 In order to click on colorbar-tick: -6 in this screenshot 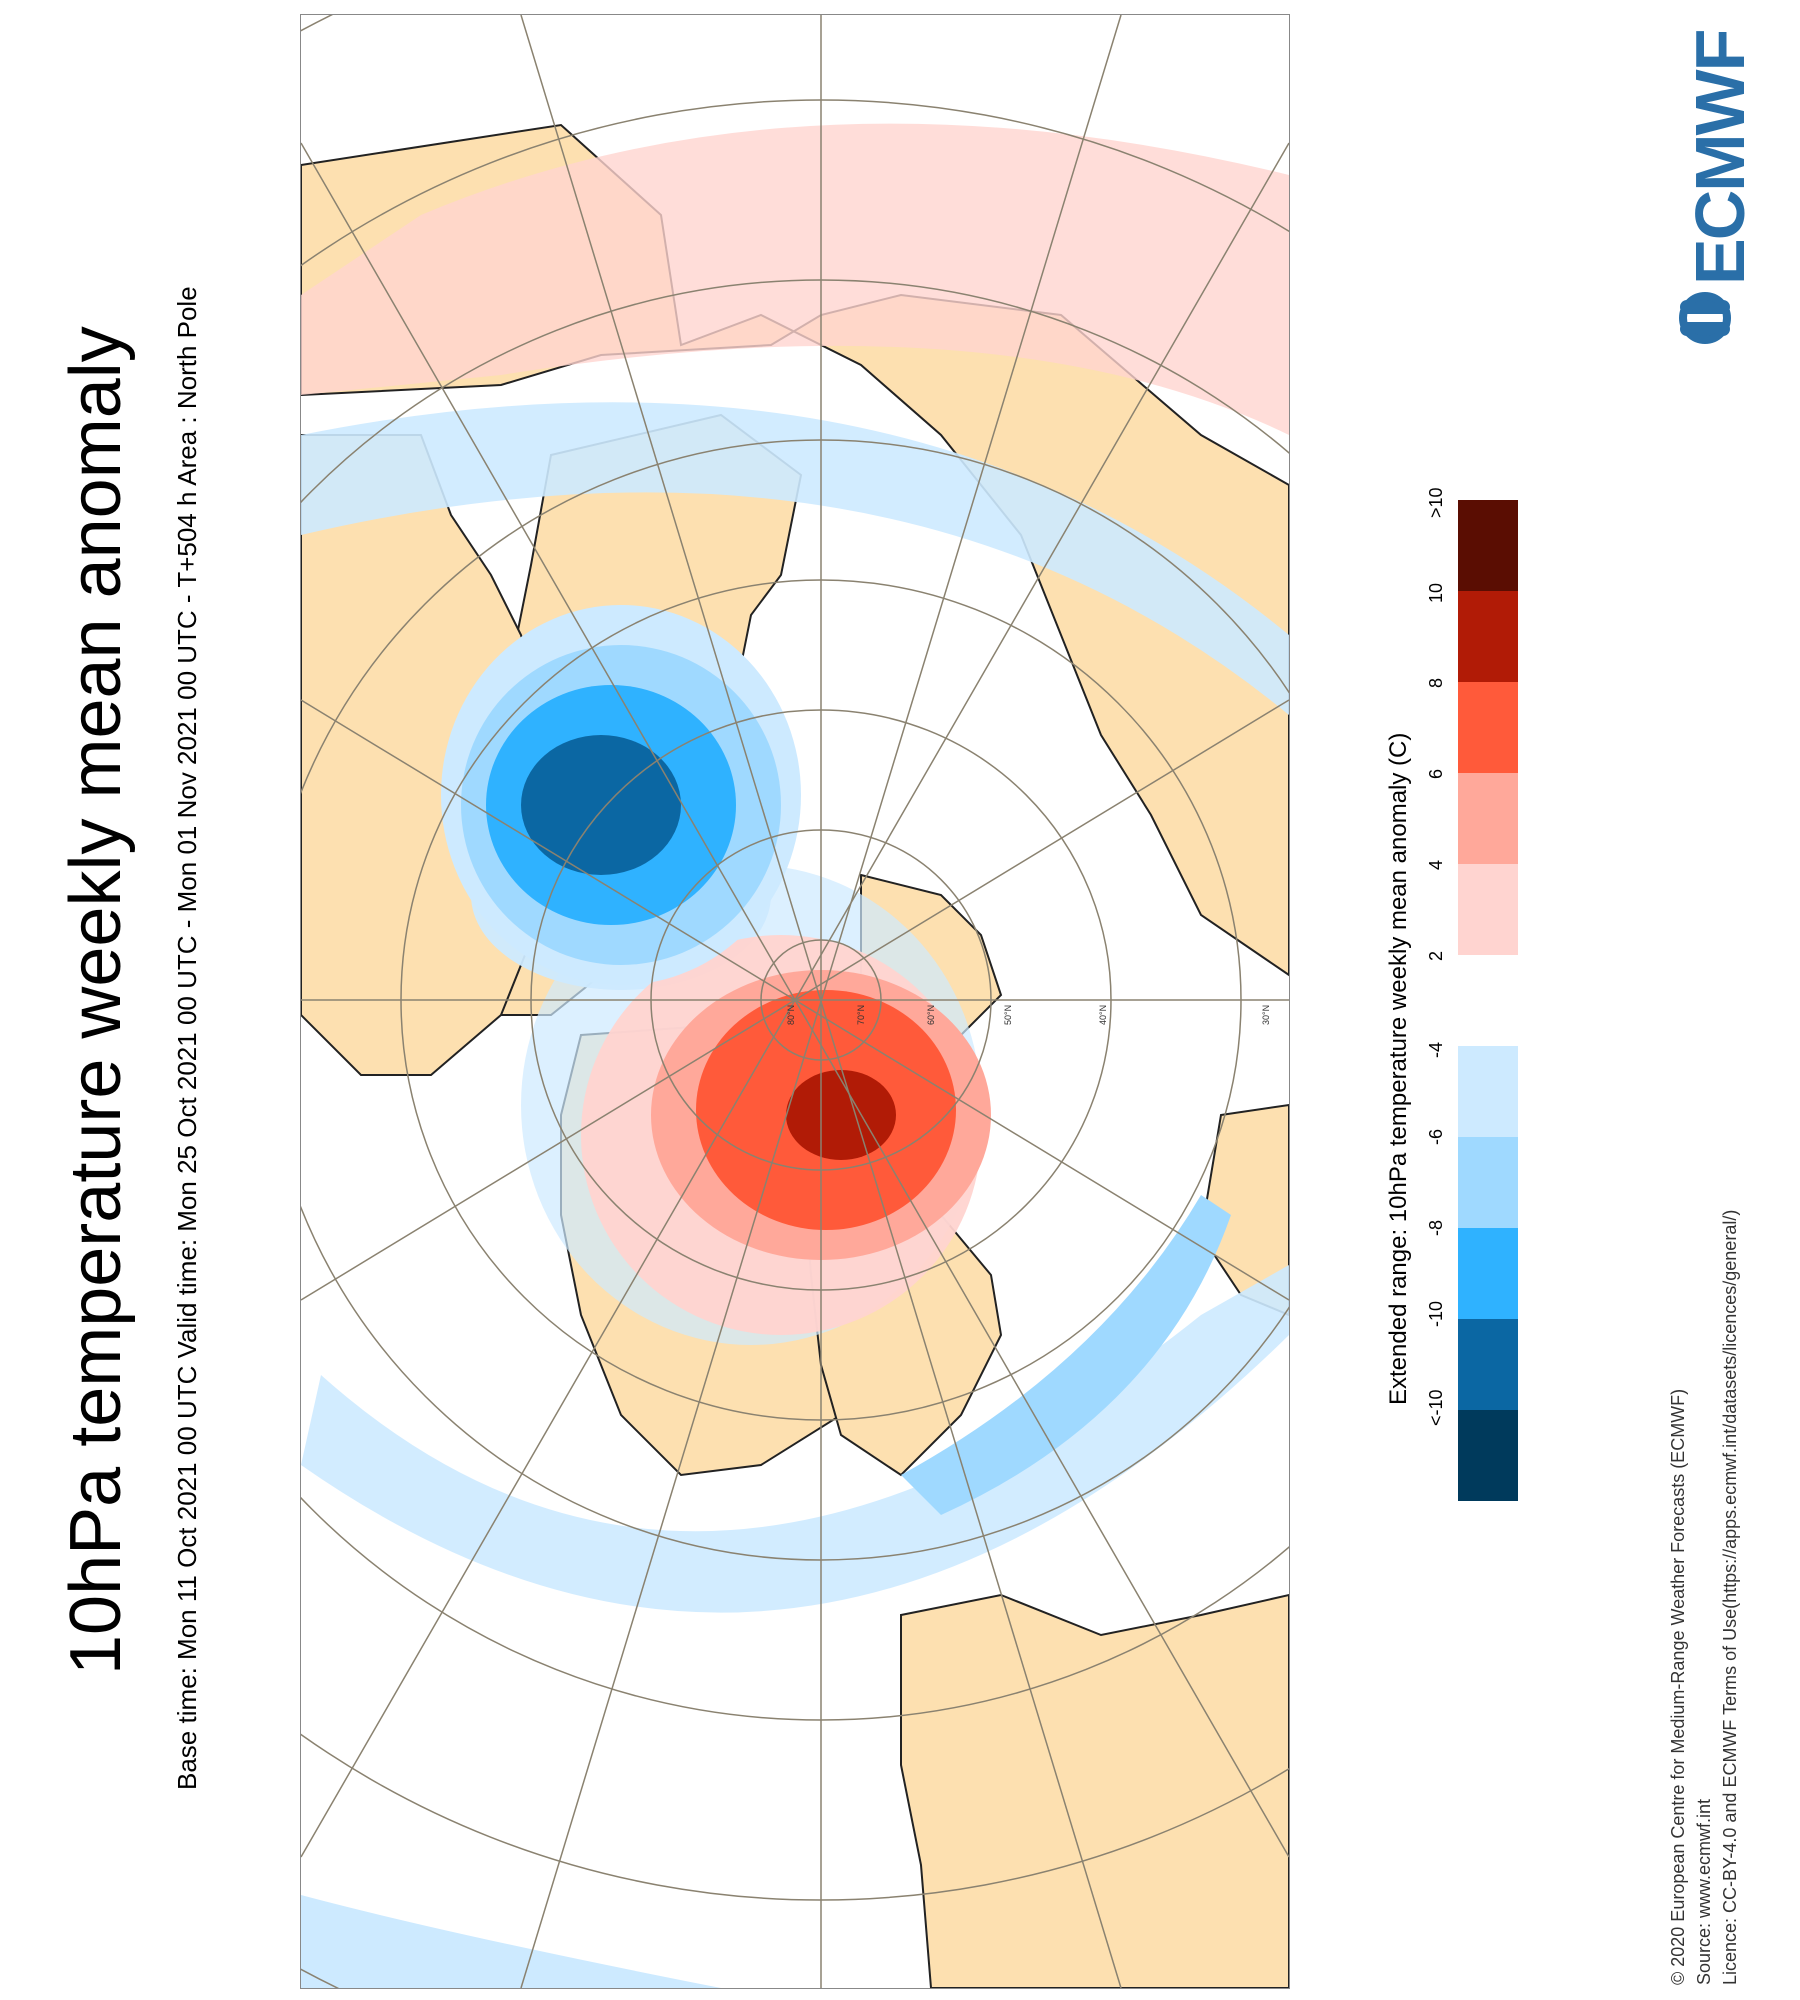, I will do `click(1436, 1136)`.